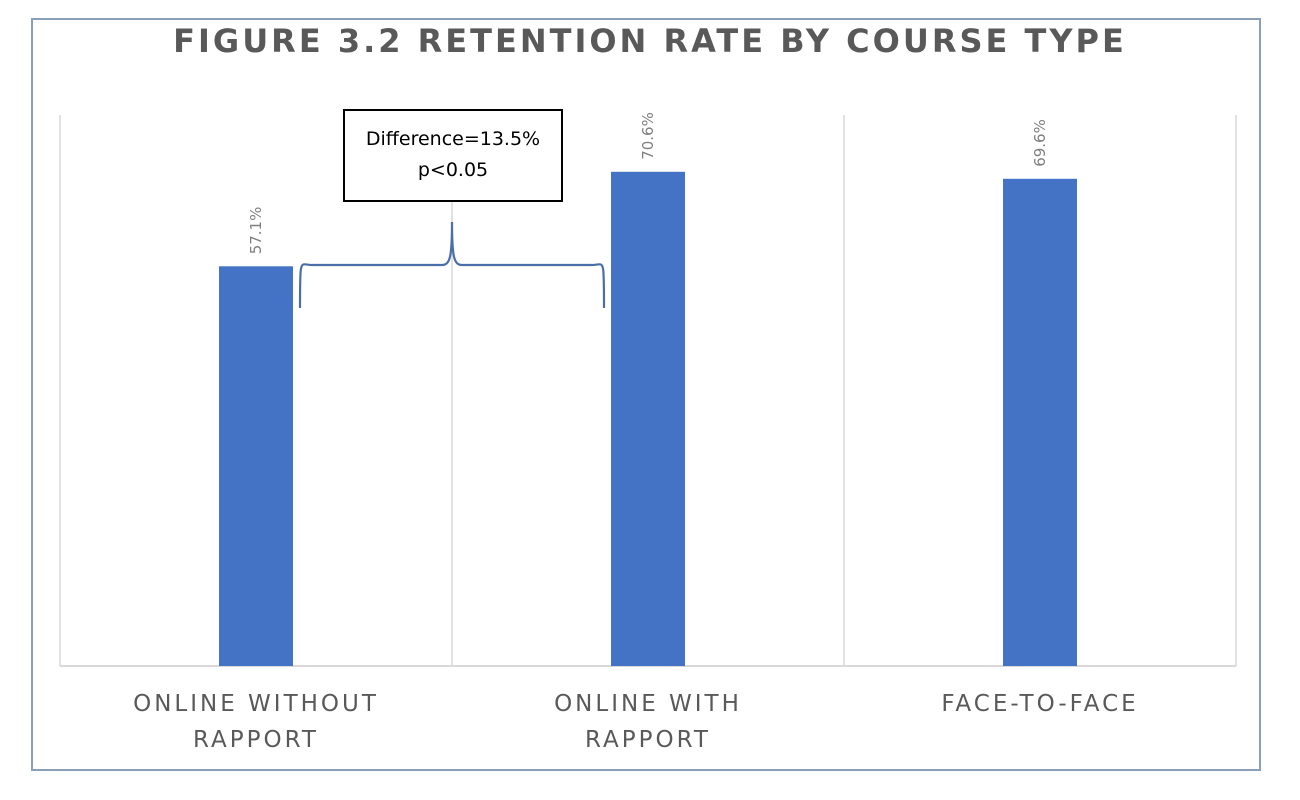 The height and width of the screenshot is (800, 1300). What do you see at coordinates (452, 265) in the screenshot?
I see `difference-brace` at bounding box center [452, 265].